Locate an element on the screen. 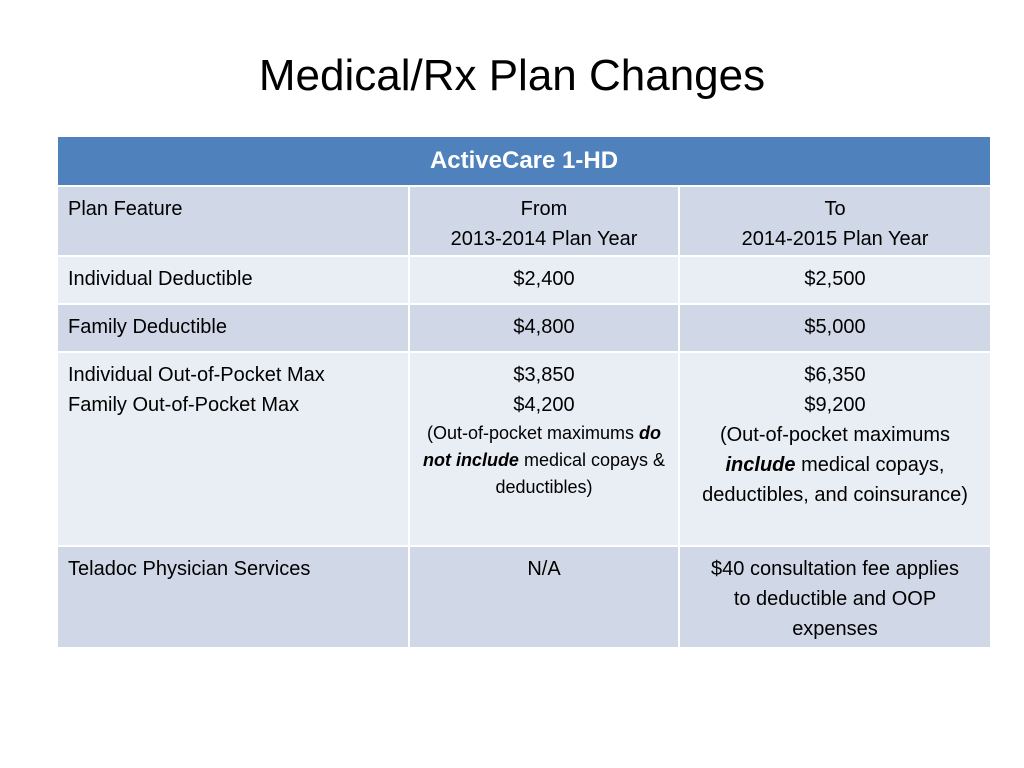 The image size is (1024, 768). from-column-header: From 2013-2014 Plan Year is located at coordinates (544, 221).